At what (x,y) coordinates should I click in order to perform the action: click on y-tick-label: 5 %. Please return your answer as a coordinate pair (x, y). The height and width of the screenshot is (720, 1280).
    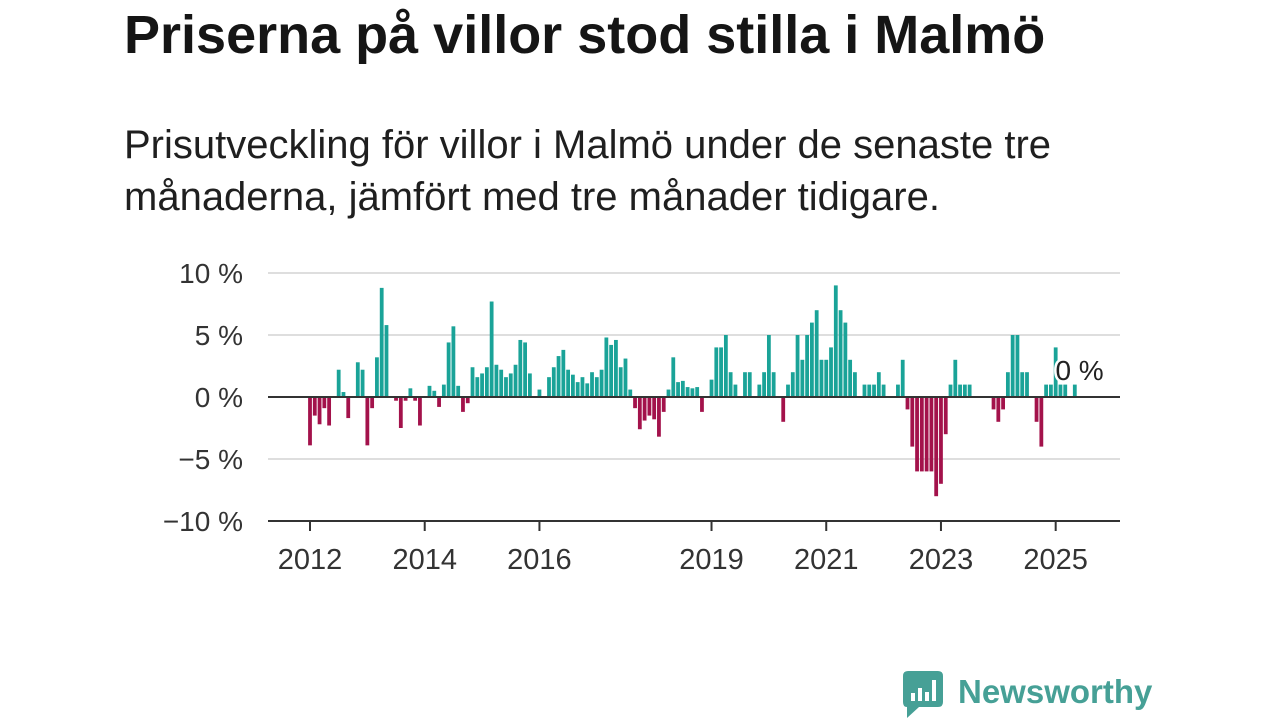
    Looking at the image, I should click on (219, 335).